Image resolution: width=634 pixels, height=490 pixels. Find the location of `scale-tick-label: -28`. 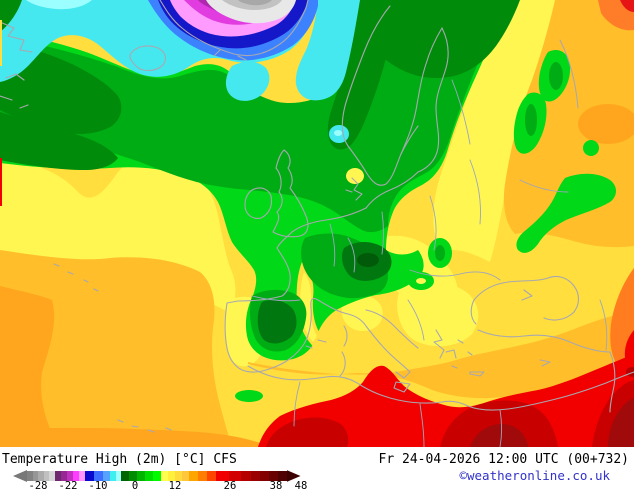

scale-tick-label: -28 is located at coordinates (38, 485).